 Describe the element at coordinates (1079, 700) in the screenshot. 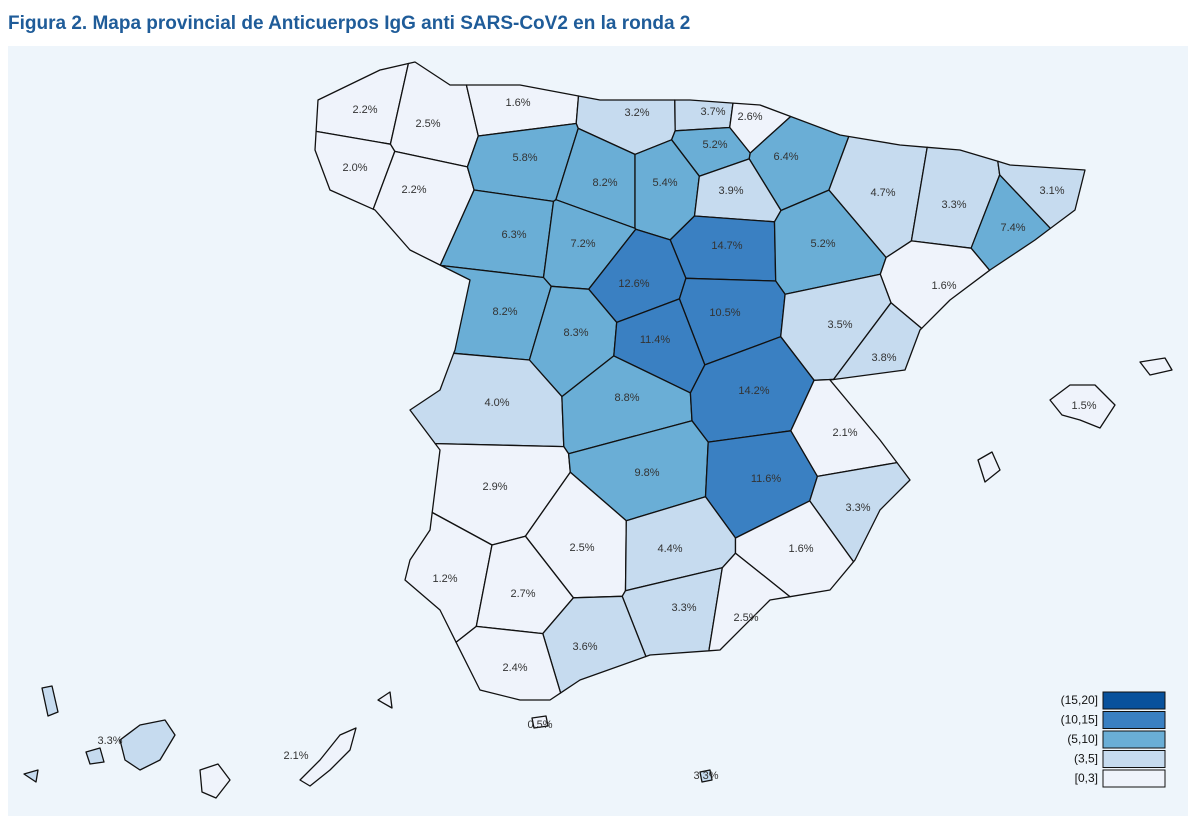

I see `legend-label: (15,20]` at that location.